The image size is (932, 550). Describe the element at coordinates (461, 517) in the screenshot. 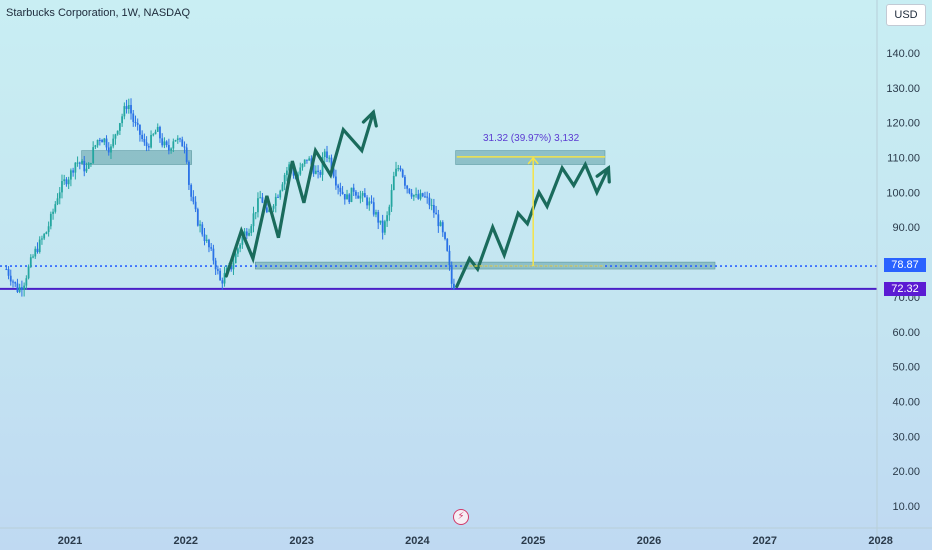

I see `lightning-icon: ⚡` at that location.